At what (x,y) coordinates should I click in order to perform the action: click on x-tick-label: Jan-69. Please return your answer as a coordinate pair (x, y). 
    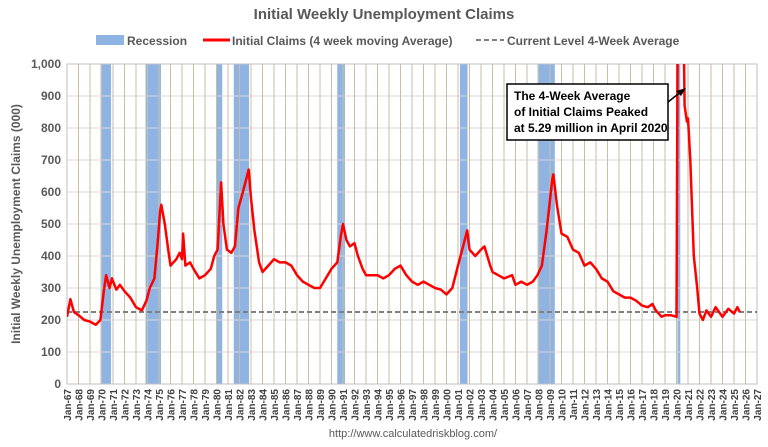
    Looking at the image, I should click on (91, 405).